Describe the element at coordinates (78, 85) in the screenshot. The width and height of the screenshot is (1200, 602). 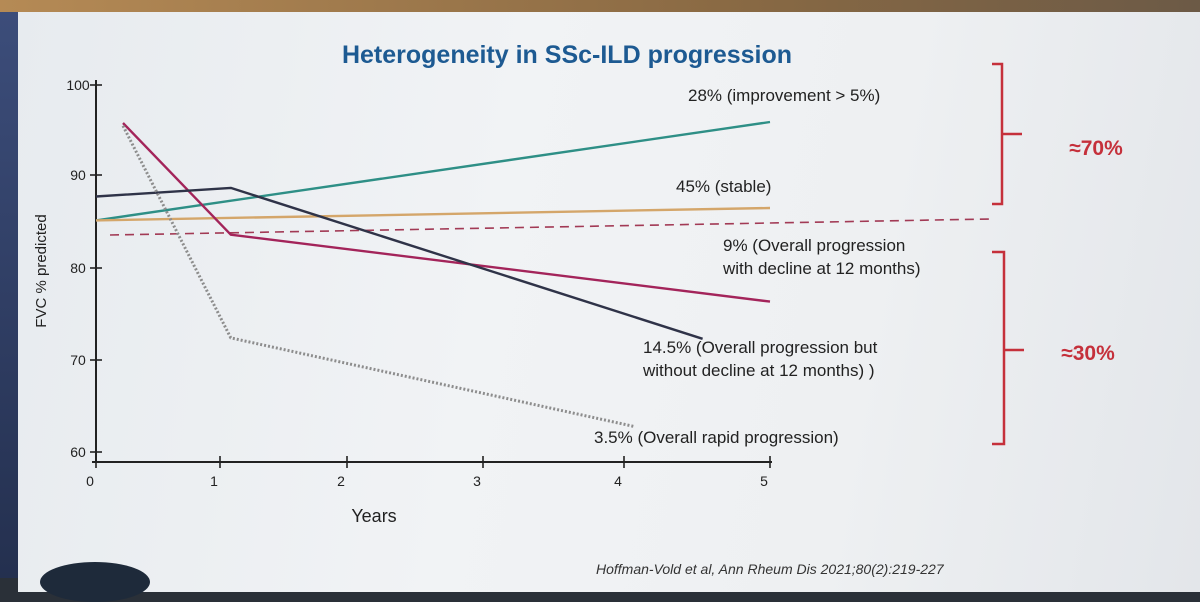
I see `y-tick-label: 100` at that location.